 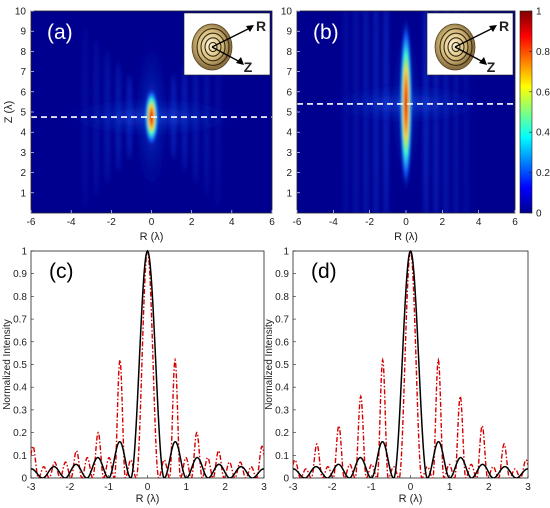 What do you see at coordinates (232, 222) in the screenshot?
I see `x-tick-label: 4` at bounding box center [232, 222].